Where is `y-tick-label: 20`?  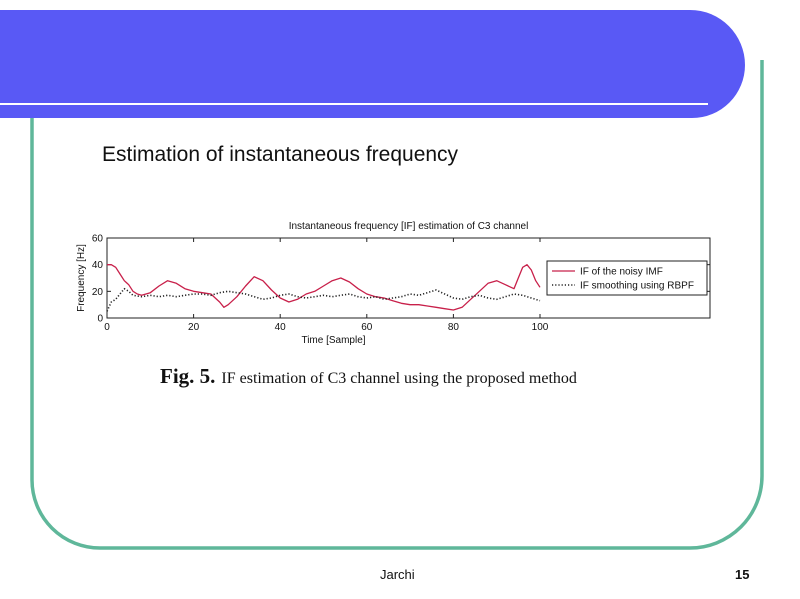
y-tick-label: 20 is located at coordinates (98, 292).